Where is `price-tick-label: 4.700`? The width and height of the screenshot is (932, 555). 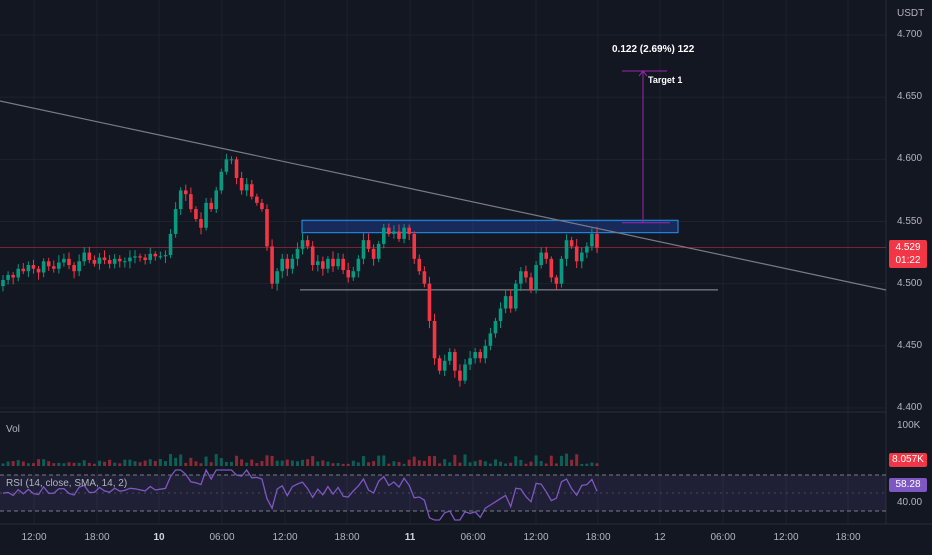
price-tick-label: 4.700 is located at coordinates (910, 34).